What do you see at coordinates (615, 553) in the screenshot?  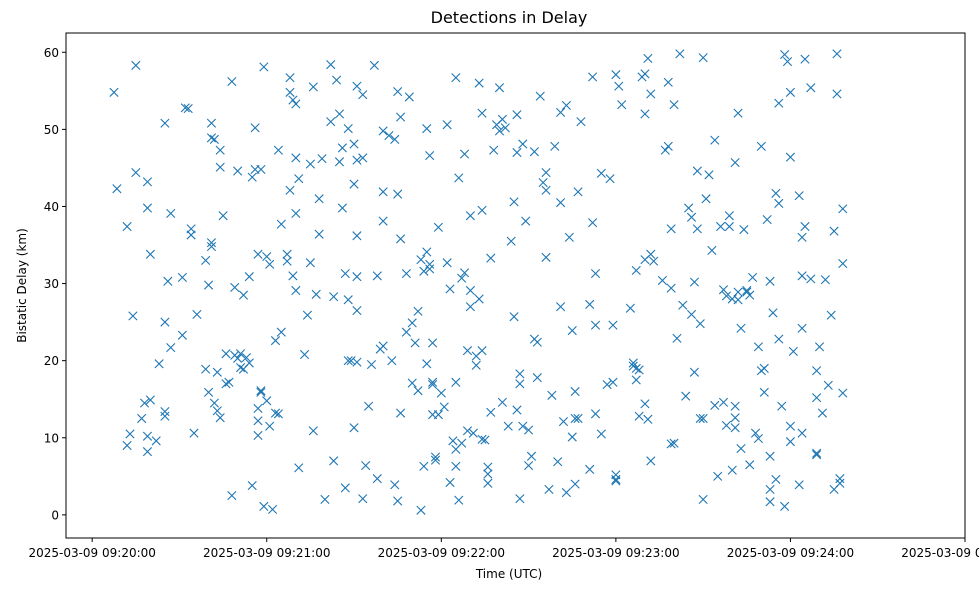 I see `x-tick-label: 2025-03-09 09:23:00` at bounding box center [615, 553].